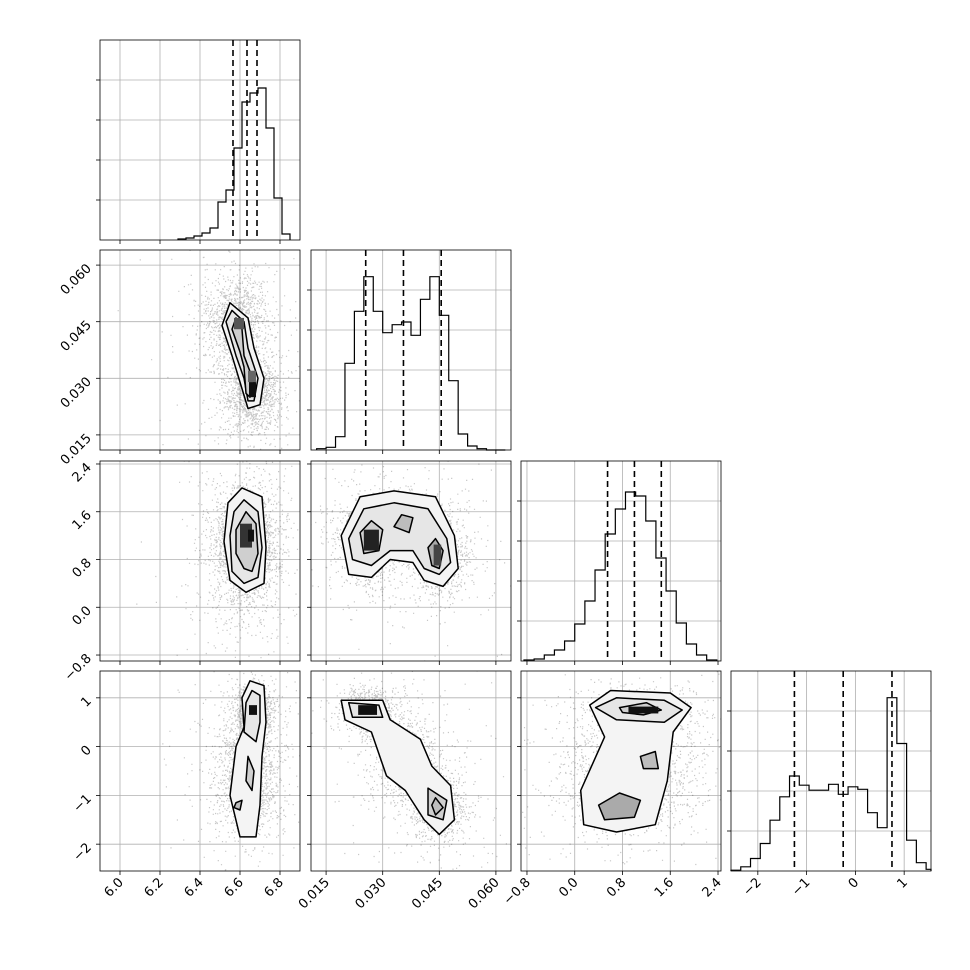 This screenshot has width=970, height=970. What do you see at coordinates (114, 887) in the screenshot?
I see `x-tick-label: 6.0` at bounding box center [114, 887].